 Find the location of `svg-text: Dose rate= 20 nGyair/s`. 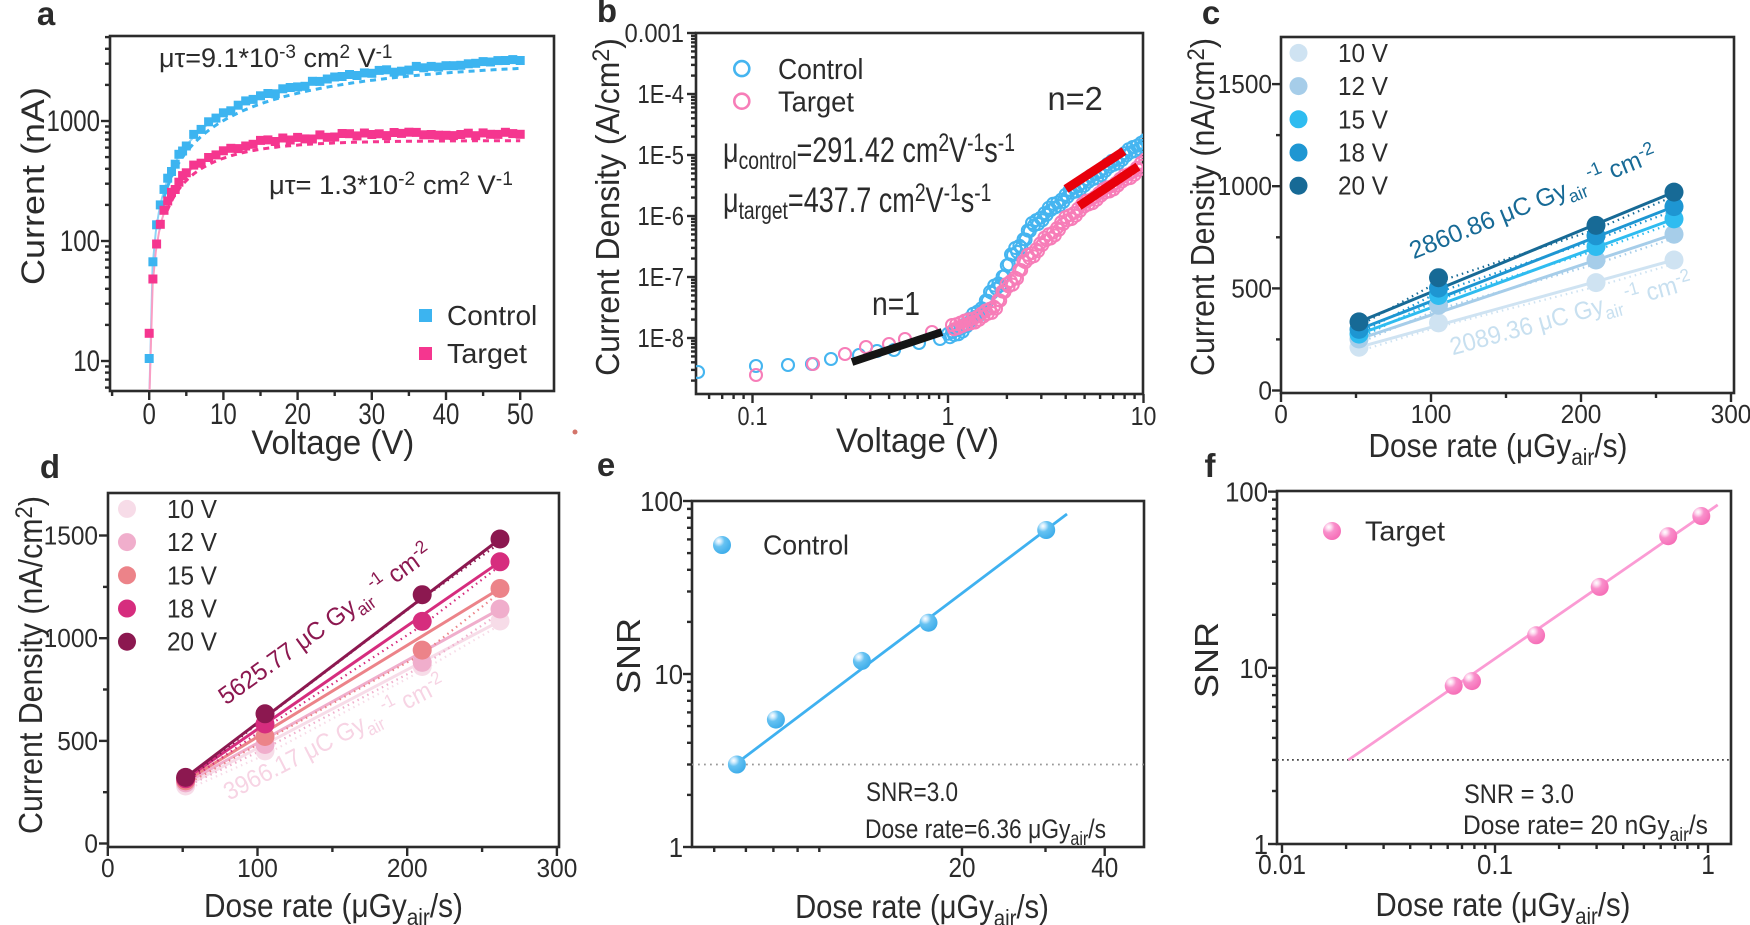

svg-text: Dose rate= 20 nGyair/s is located at coordinates (1585, 828).